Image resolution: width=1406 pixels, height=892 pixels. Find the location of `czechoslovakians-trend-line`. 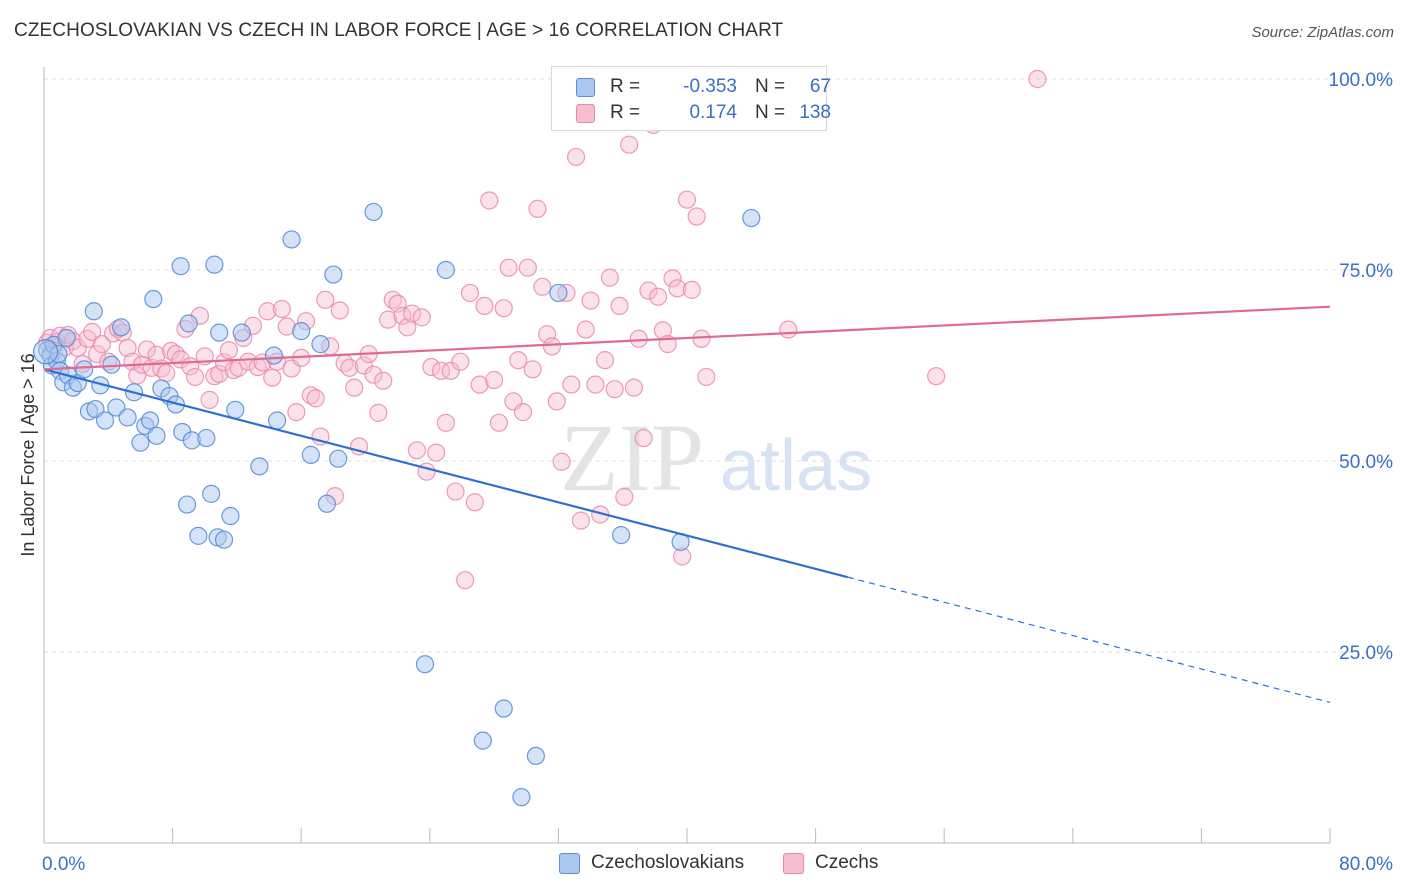

czechoslovakians-trend-line is located at coordinates (446, 473).